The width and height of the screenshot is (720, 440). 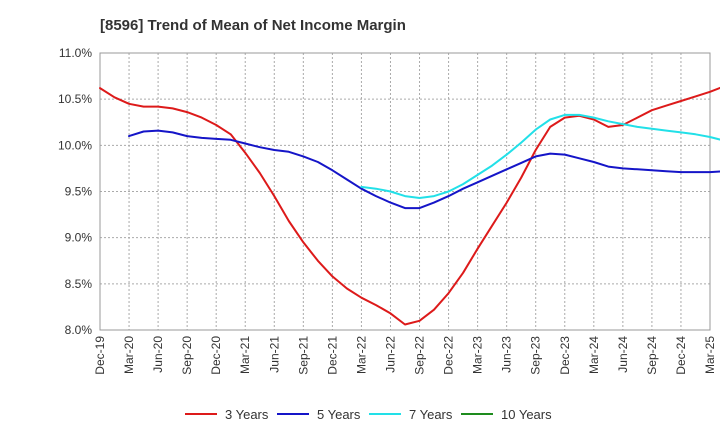 I want to click on legend: 3 Years 5 Years 7 Years 10 Years, so click(x=368, y=414).